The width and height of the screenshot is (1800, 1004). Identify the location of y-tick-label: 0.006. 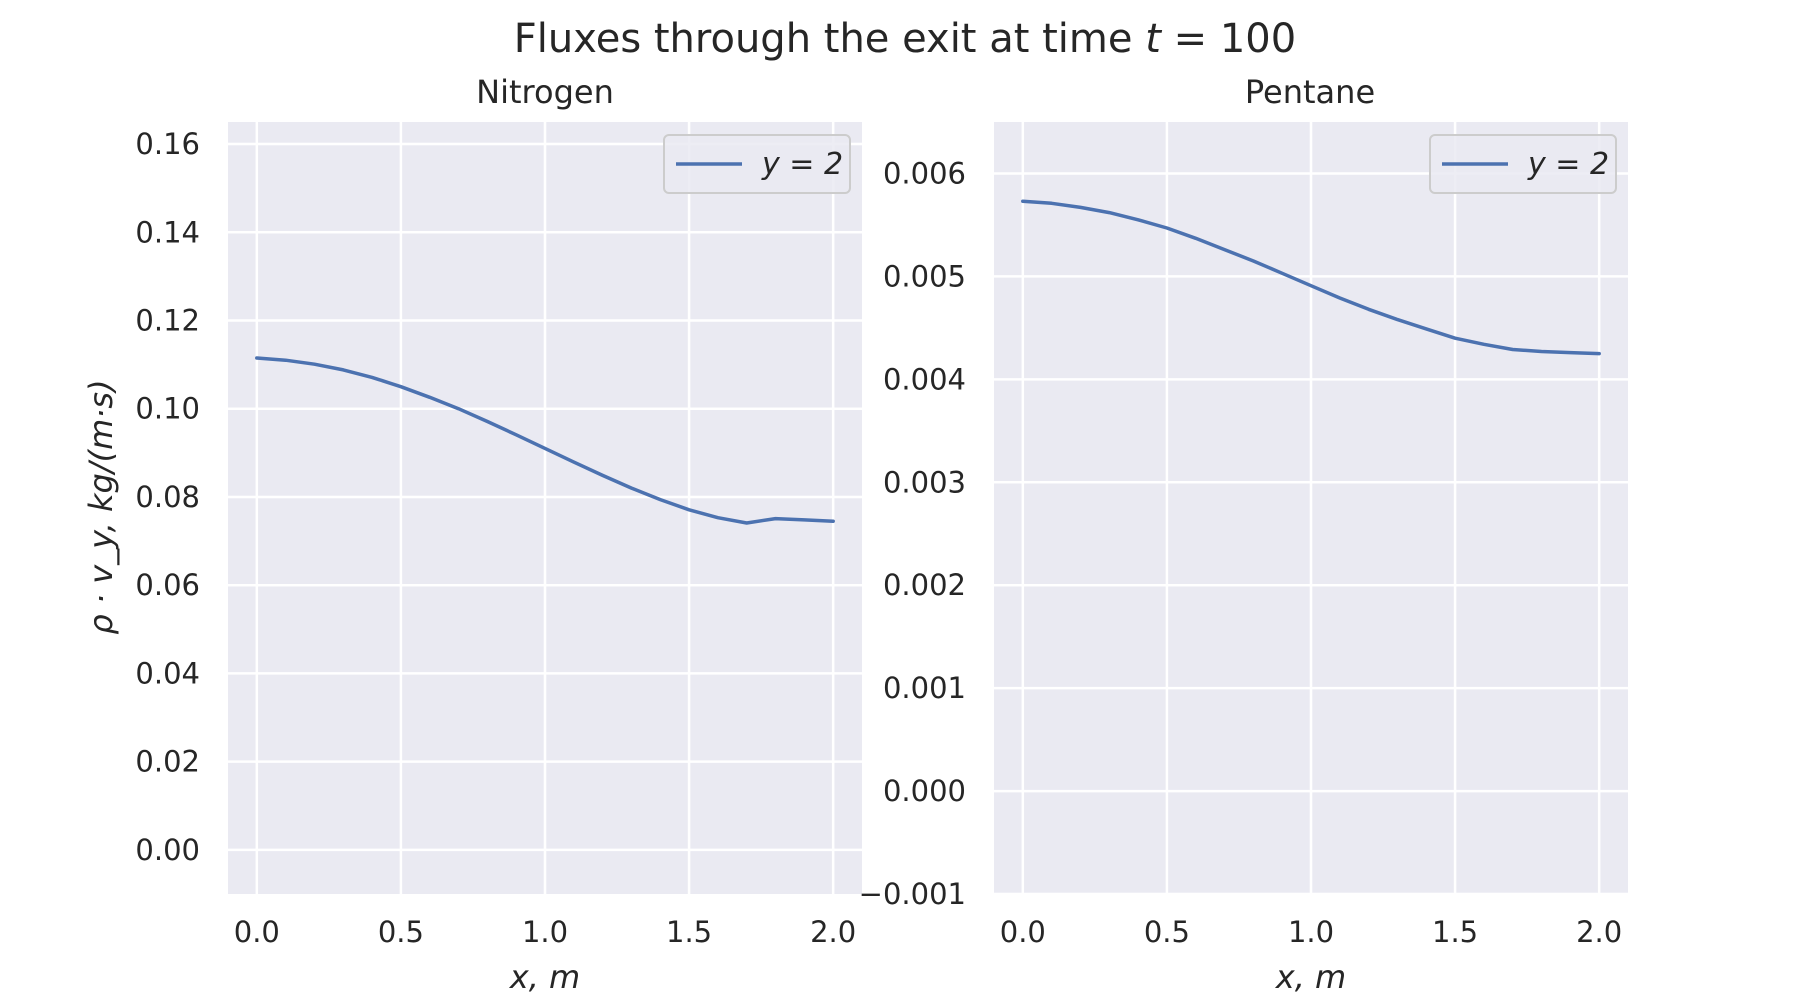
(924, 173).